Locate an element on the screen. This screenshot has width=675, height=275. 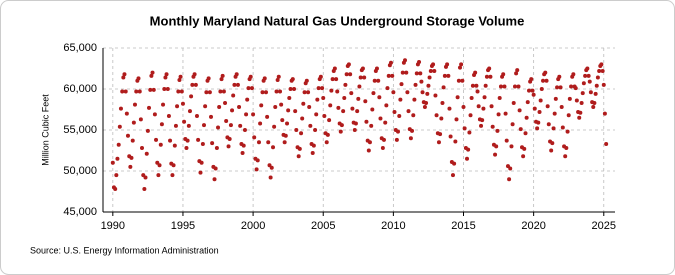
x-tick-label: 2010 is located at coordinates (393, 226).